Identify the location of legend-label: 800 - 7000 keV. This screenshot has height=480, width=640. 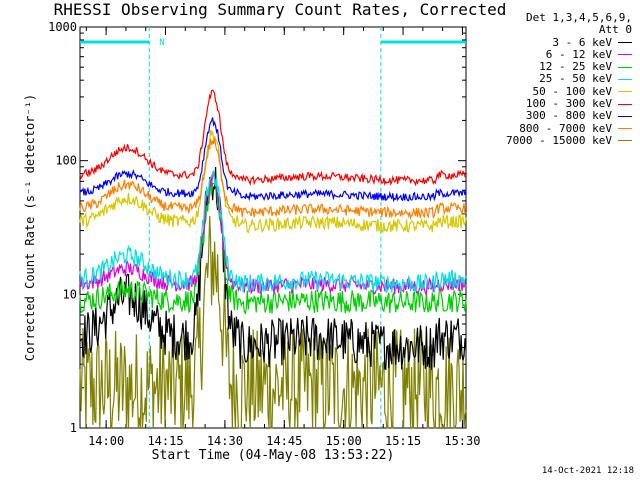
(565, 128).